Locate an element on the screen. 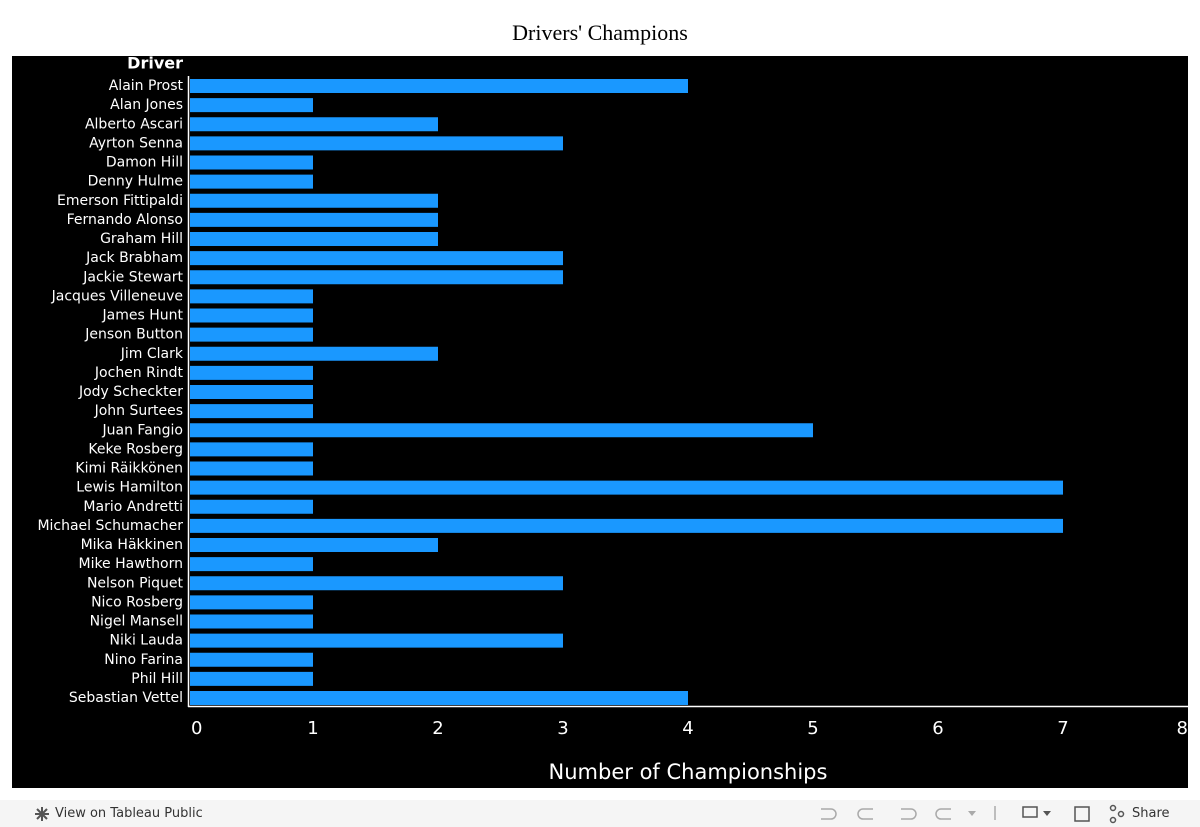  x-tick-label: 8 is located at coordinates (1182, 728).